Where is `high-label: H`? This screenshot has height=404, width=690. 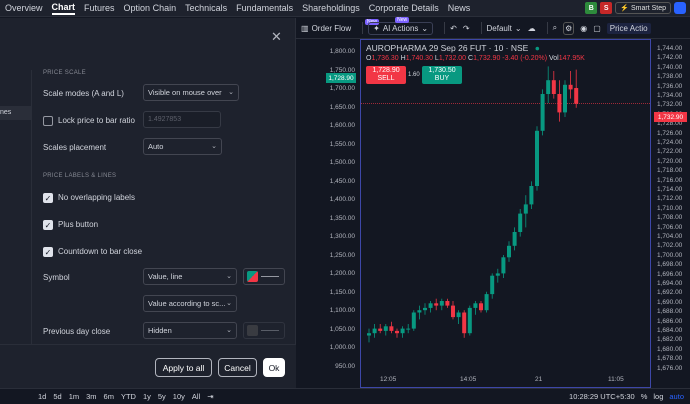
high-label: H is located at coordinates (403, 58).